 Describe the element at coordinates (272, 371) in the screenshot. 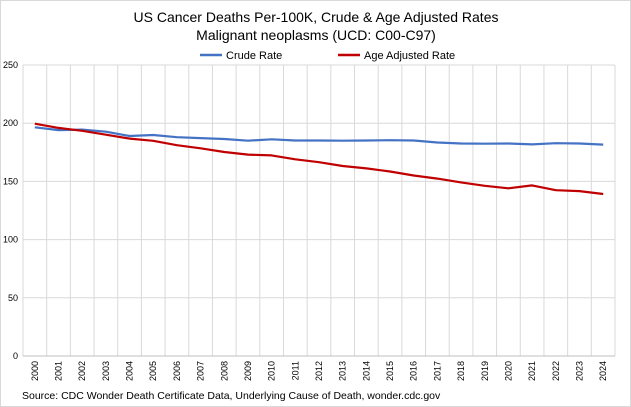

I see `x-tick-label: 2010` at that location.